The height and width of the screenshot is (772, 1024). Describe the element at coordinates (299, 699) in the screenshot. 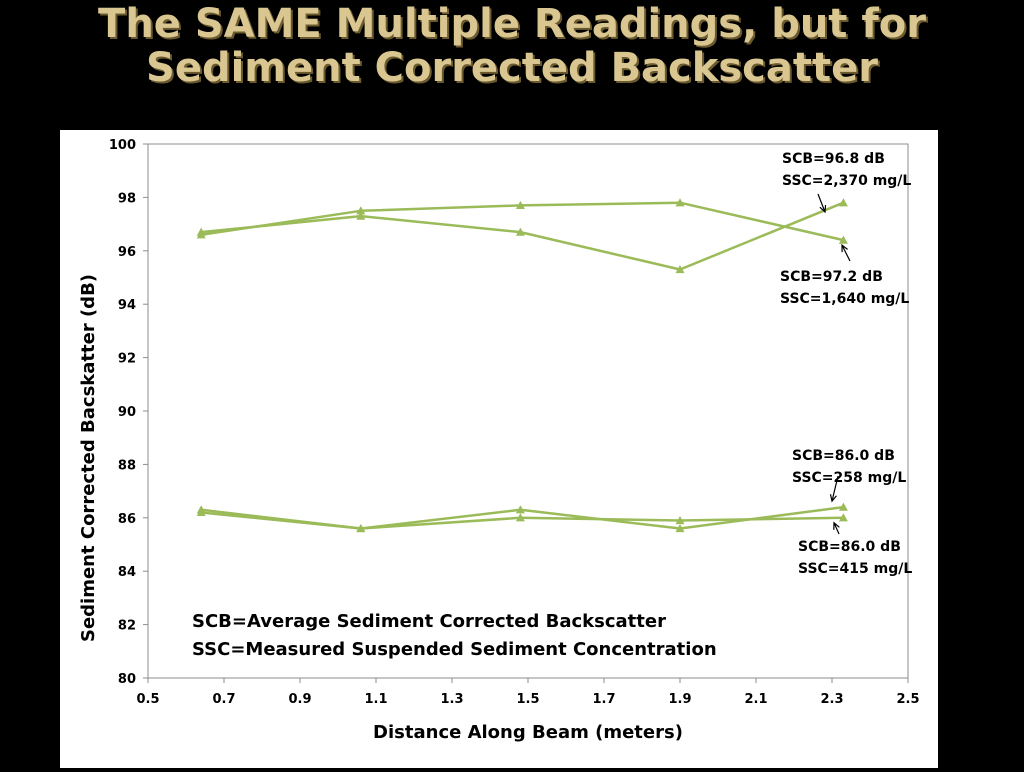

I see `x-tick-label: 0.9` at that location.